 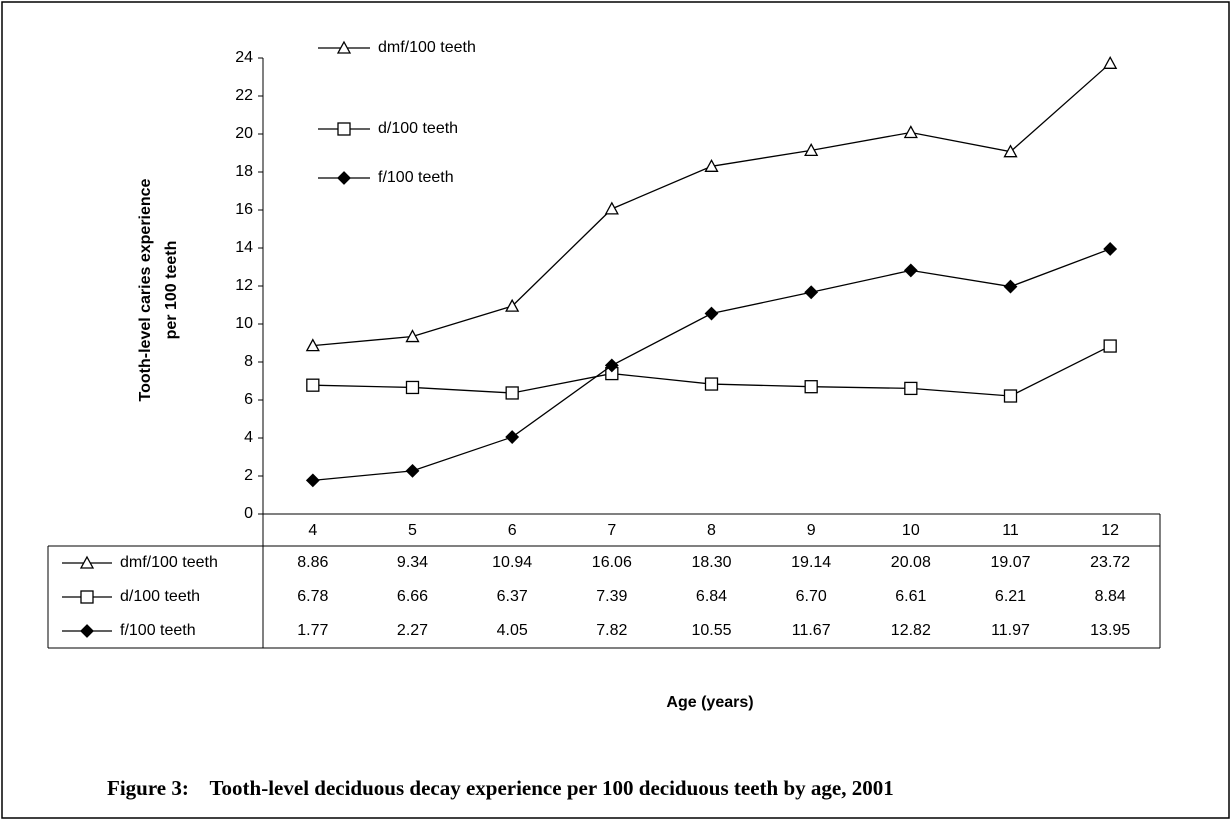 What do you see at coordinates (711, 562) in the screenshot?
I see `table-cell: 18.30` at bounding box center [711, 562].